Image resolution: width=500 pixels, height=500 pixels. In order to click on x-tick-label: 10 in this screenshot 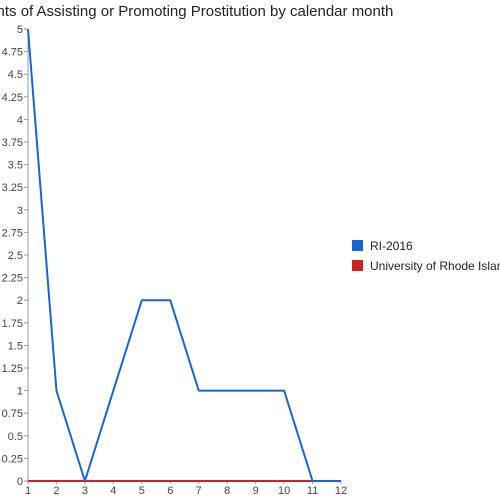, I will do `click(284, 491)`.